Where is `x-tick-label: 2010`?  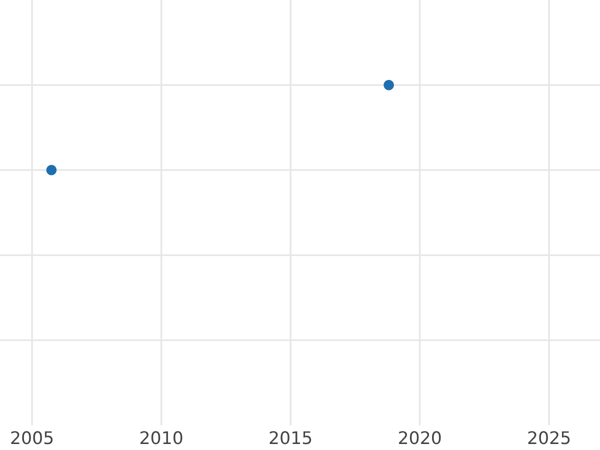 x-tick-label: 2010 is located at coordinates (161, 437).